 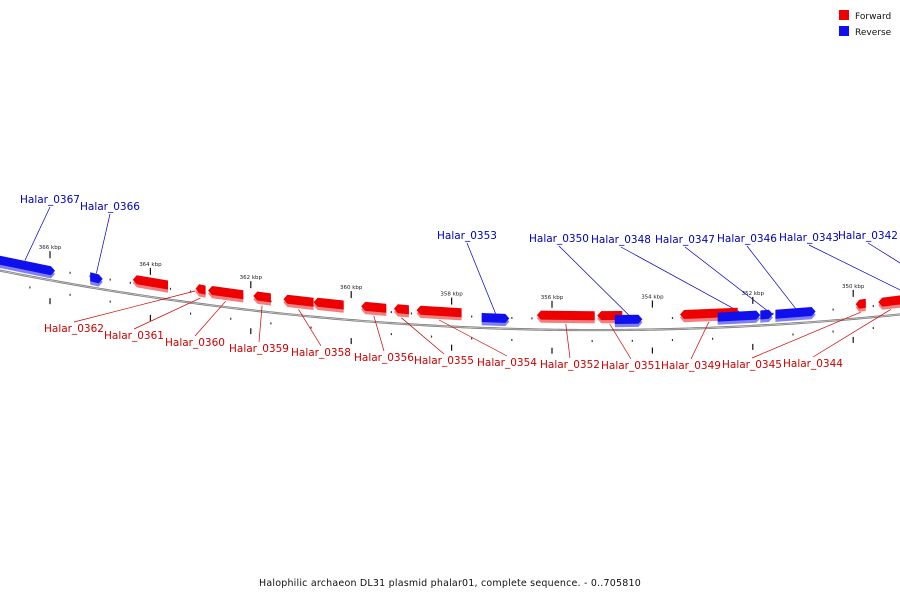 I want to click on gene-label: Halar_0367, so click(x=50, y=200).